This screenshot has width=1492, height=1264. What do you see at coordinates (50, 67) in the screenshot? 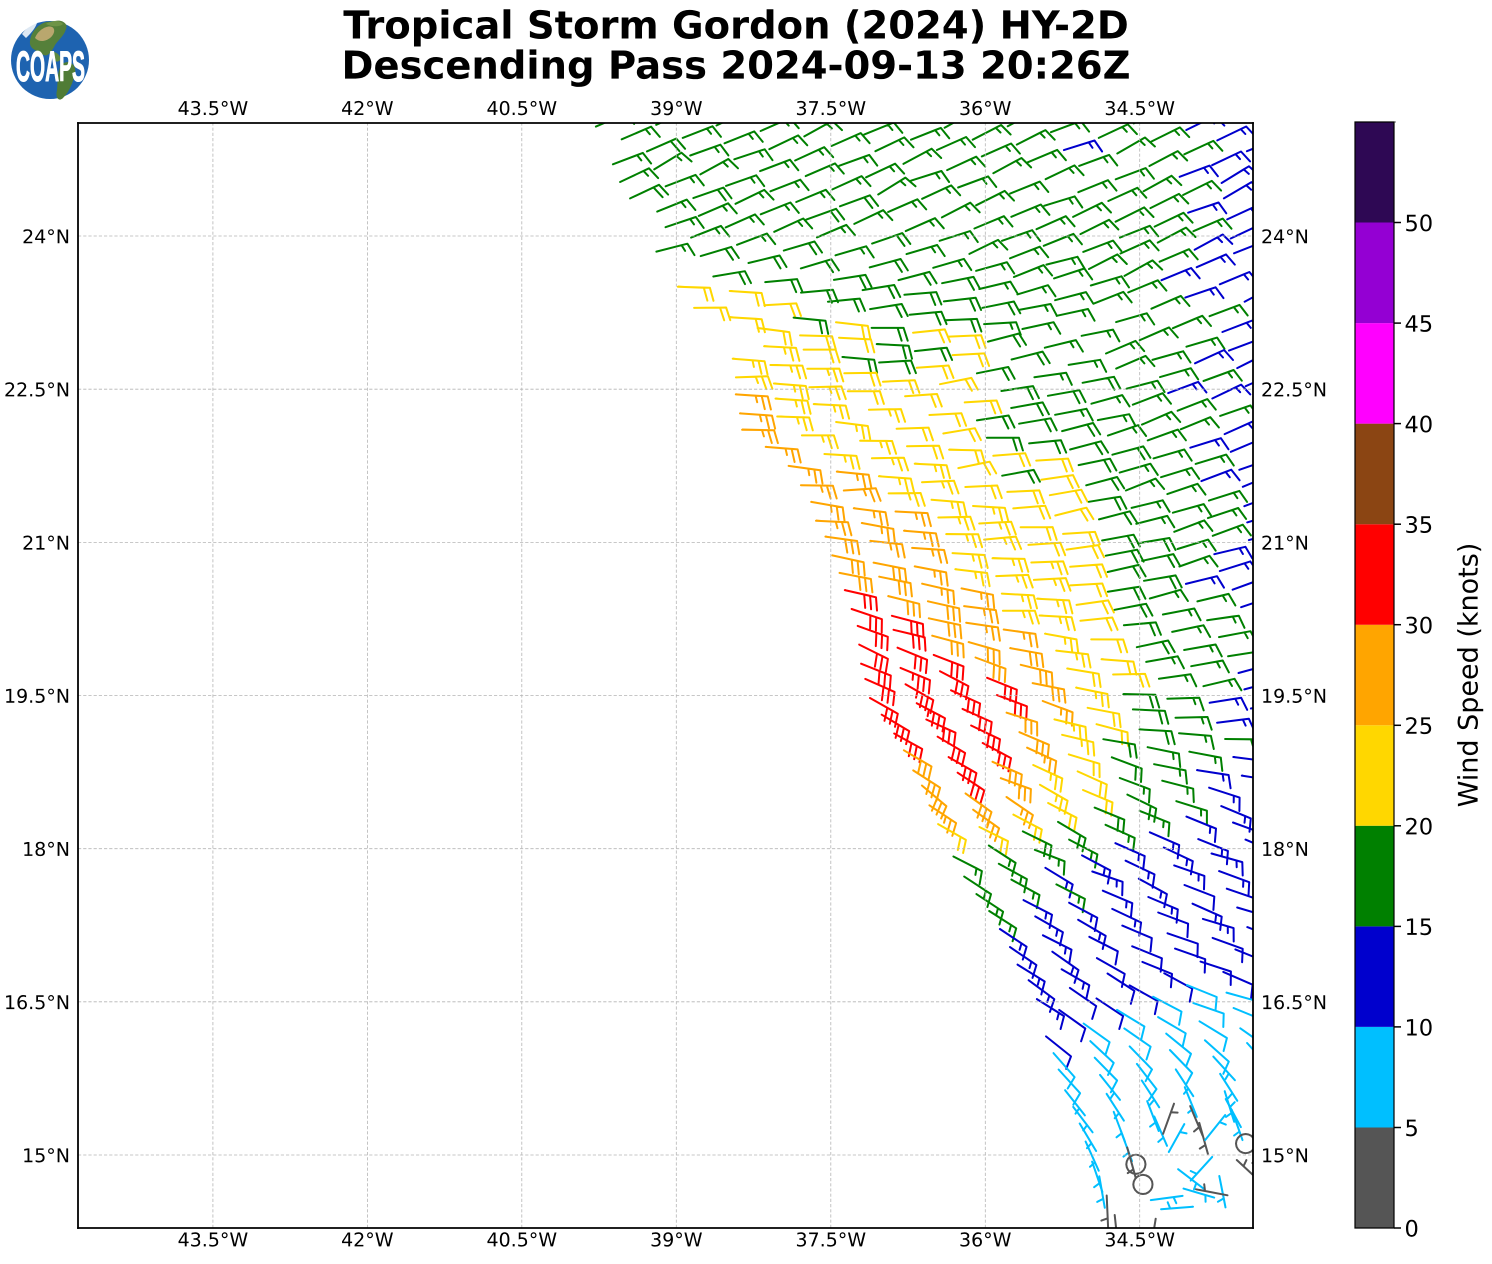
I see `svg-text: COAPS` at bounding box center [50, 67].